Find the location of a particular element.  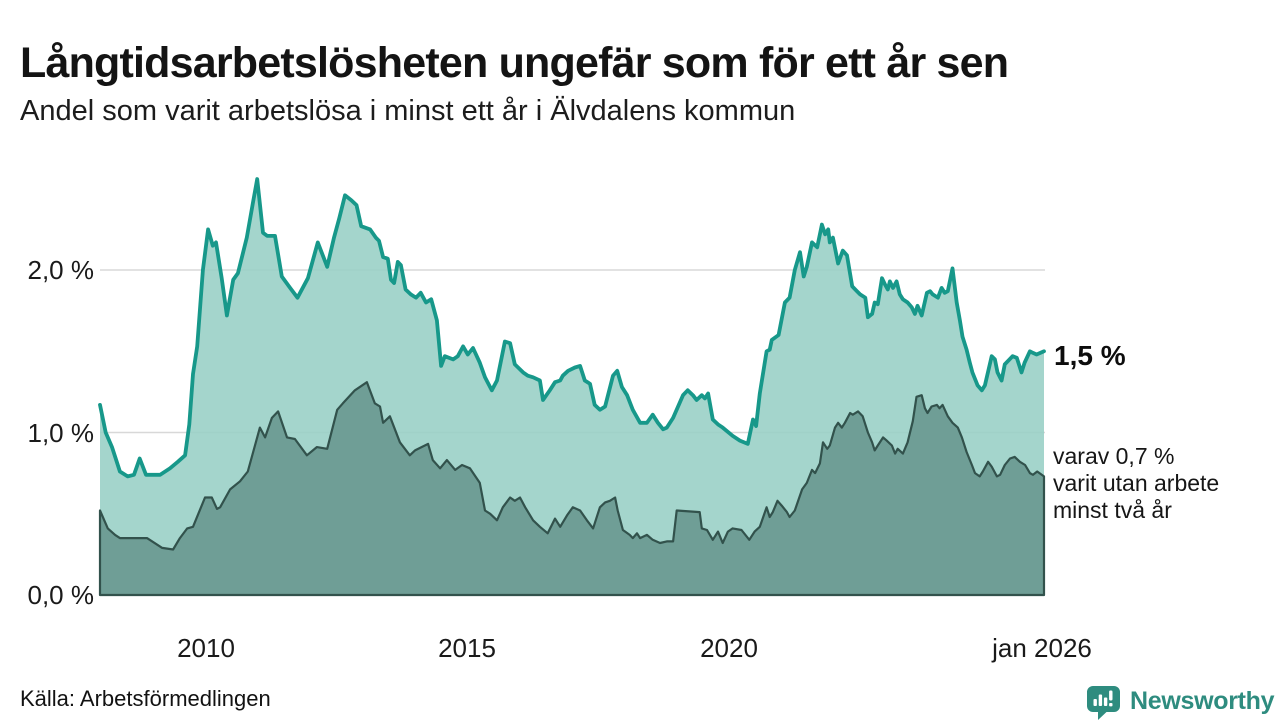

x-axis-tick-2010: 2010 is located at coordinates (206, 648).